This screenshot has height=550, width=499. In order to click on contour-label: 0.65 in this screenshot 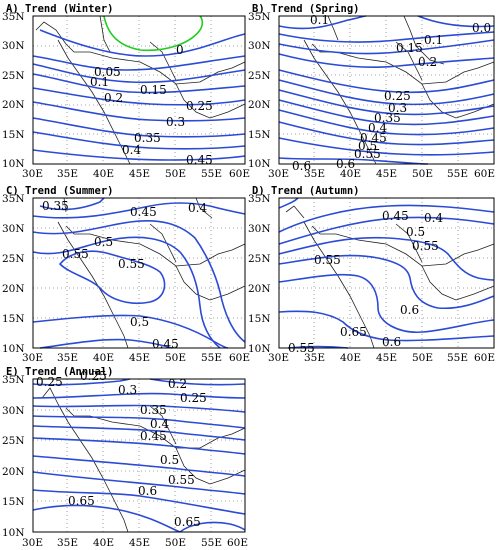, I will do `click(81, 501)`.